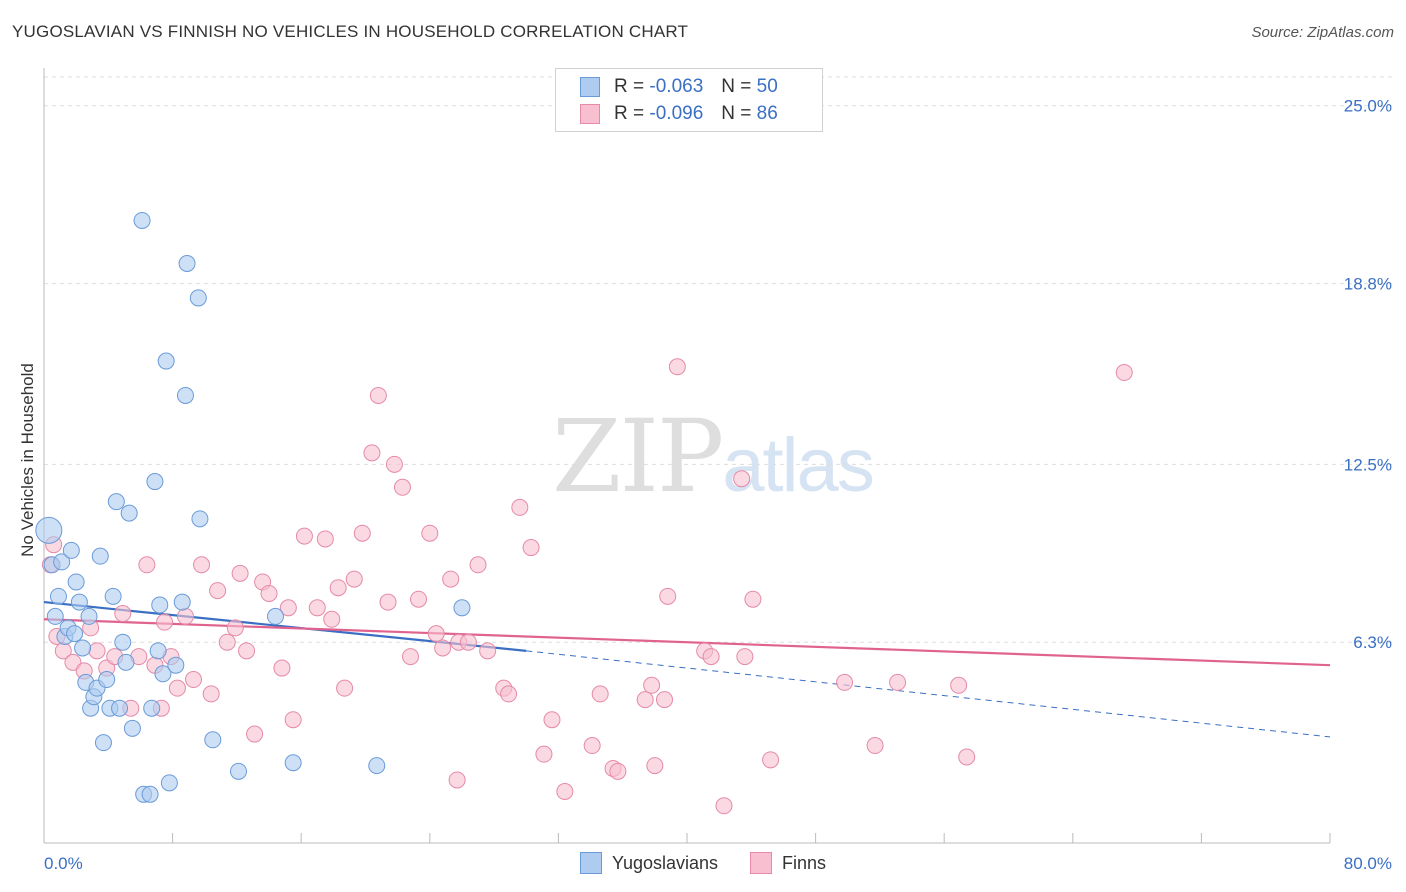  What do you see at coordinates (687, 642) in the screenshot?
I see `finn-trend-line` at bounding box center [687, 642].